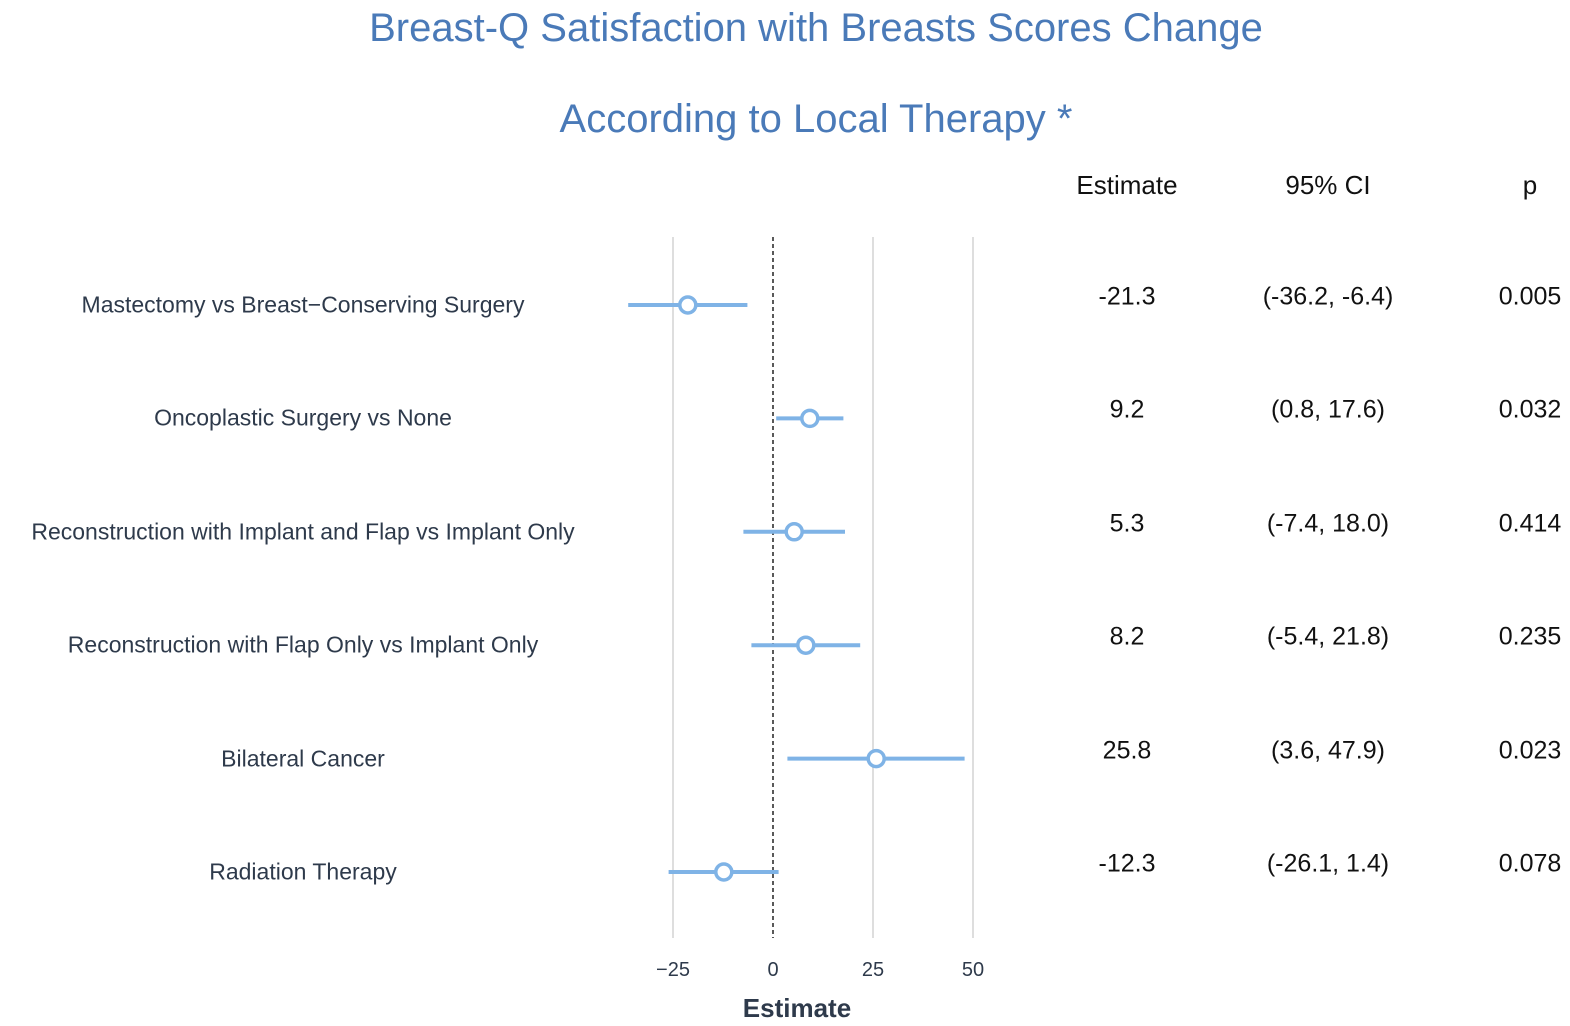 This screenshot has height=1026, width=1570. I want to click on row-label: Mastectomy vs Breast−Conserving Surgery, so click(303, 304).